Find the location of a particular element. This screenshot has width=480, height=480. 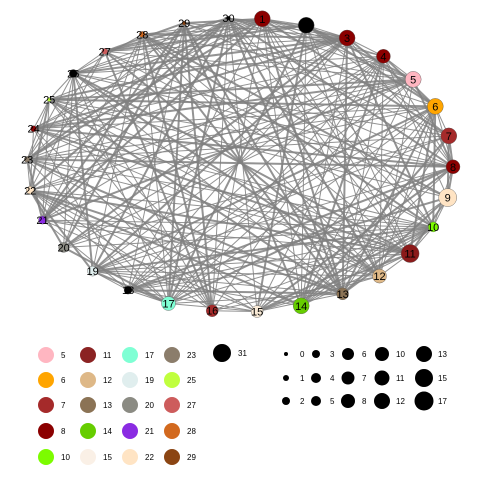

color-legend-label-11: 11 is located at coordinates (107, 355).